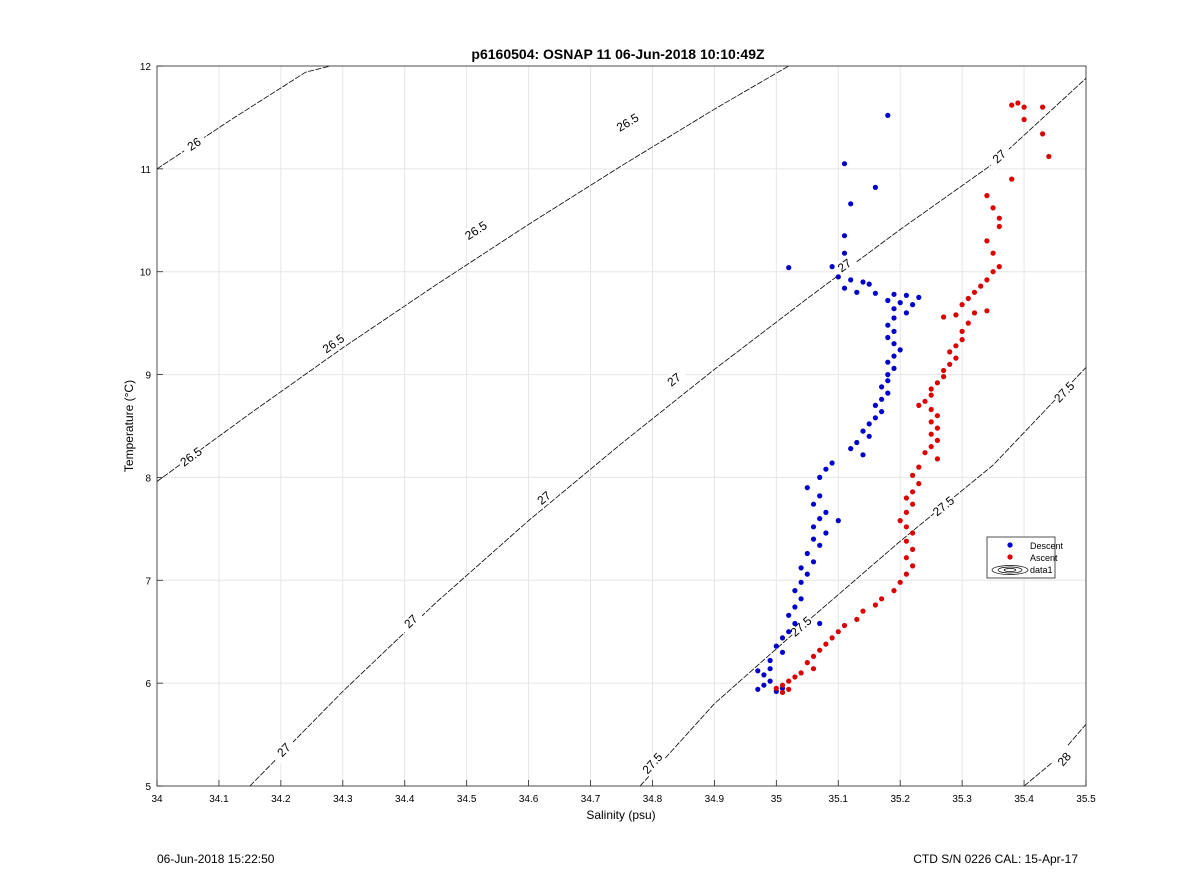 This screenshot has height=885, width=1200. I want to click on legend-data1-contour-icon, so click(1010, 570).